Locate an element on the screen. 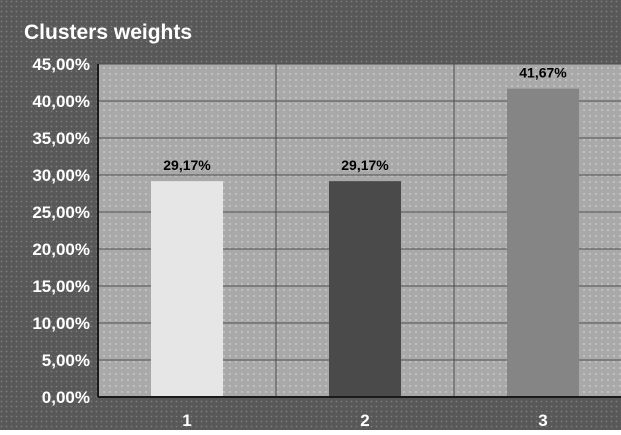 This screenshot has width=621, height=435. x-axis-tick-labels: 1 2 3 is located at coordinates (364, 420).